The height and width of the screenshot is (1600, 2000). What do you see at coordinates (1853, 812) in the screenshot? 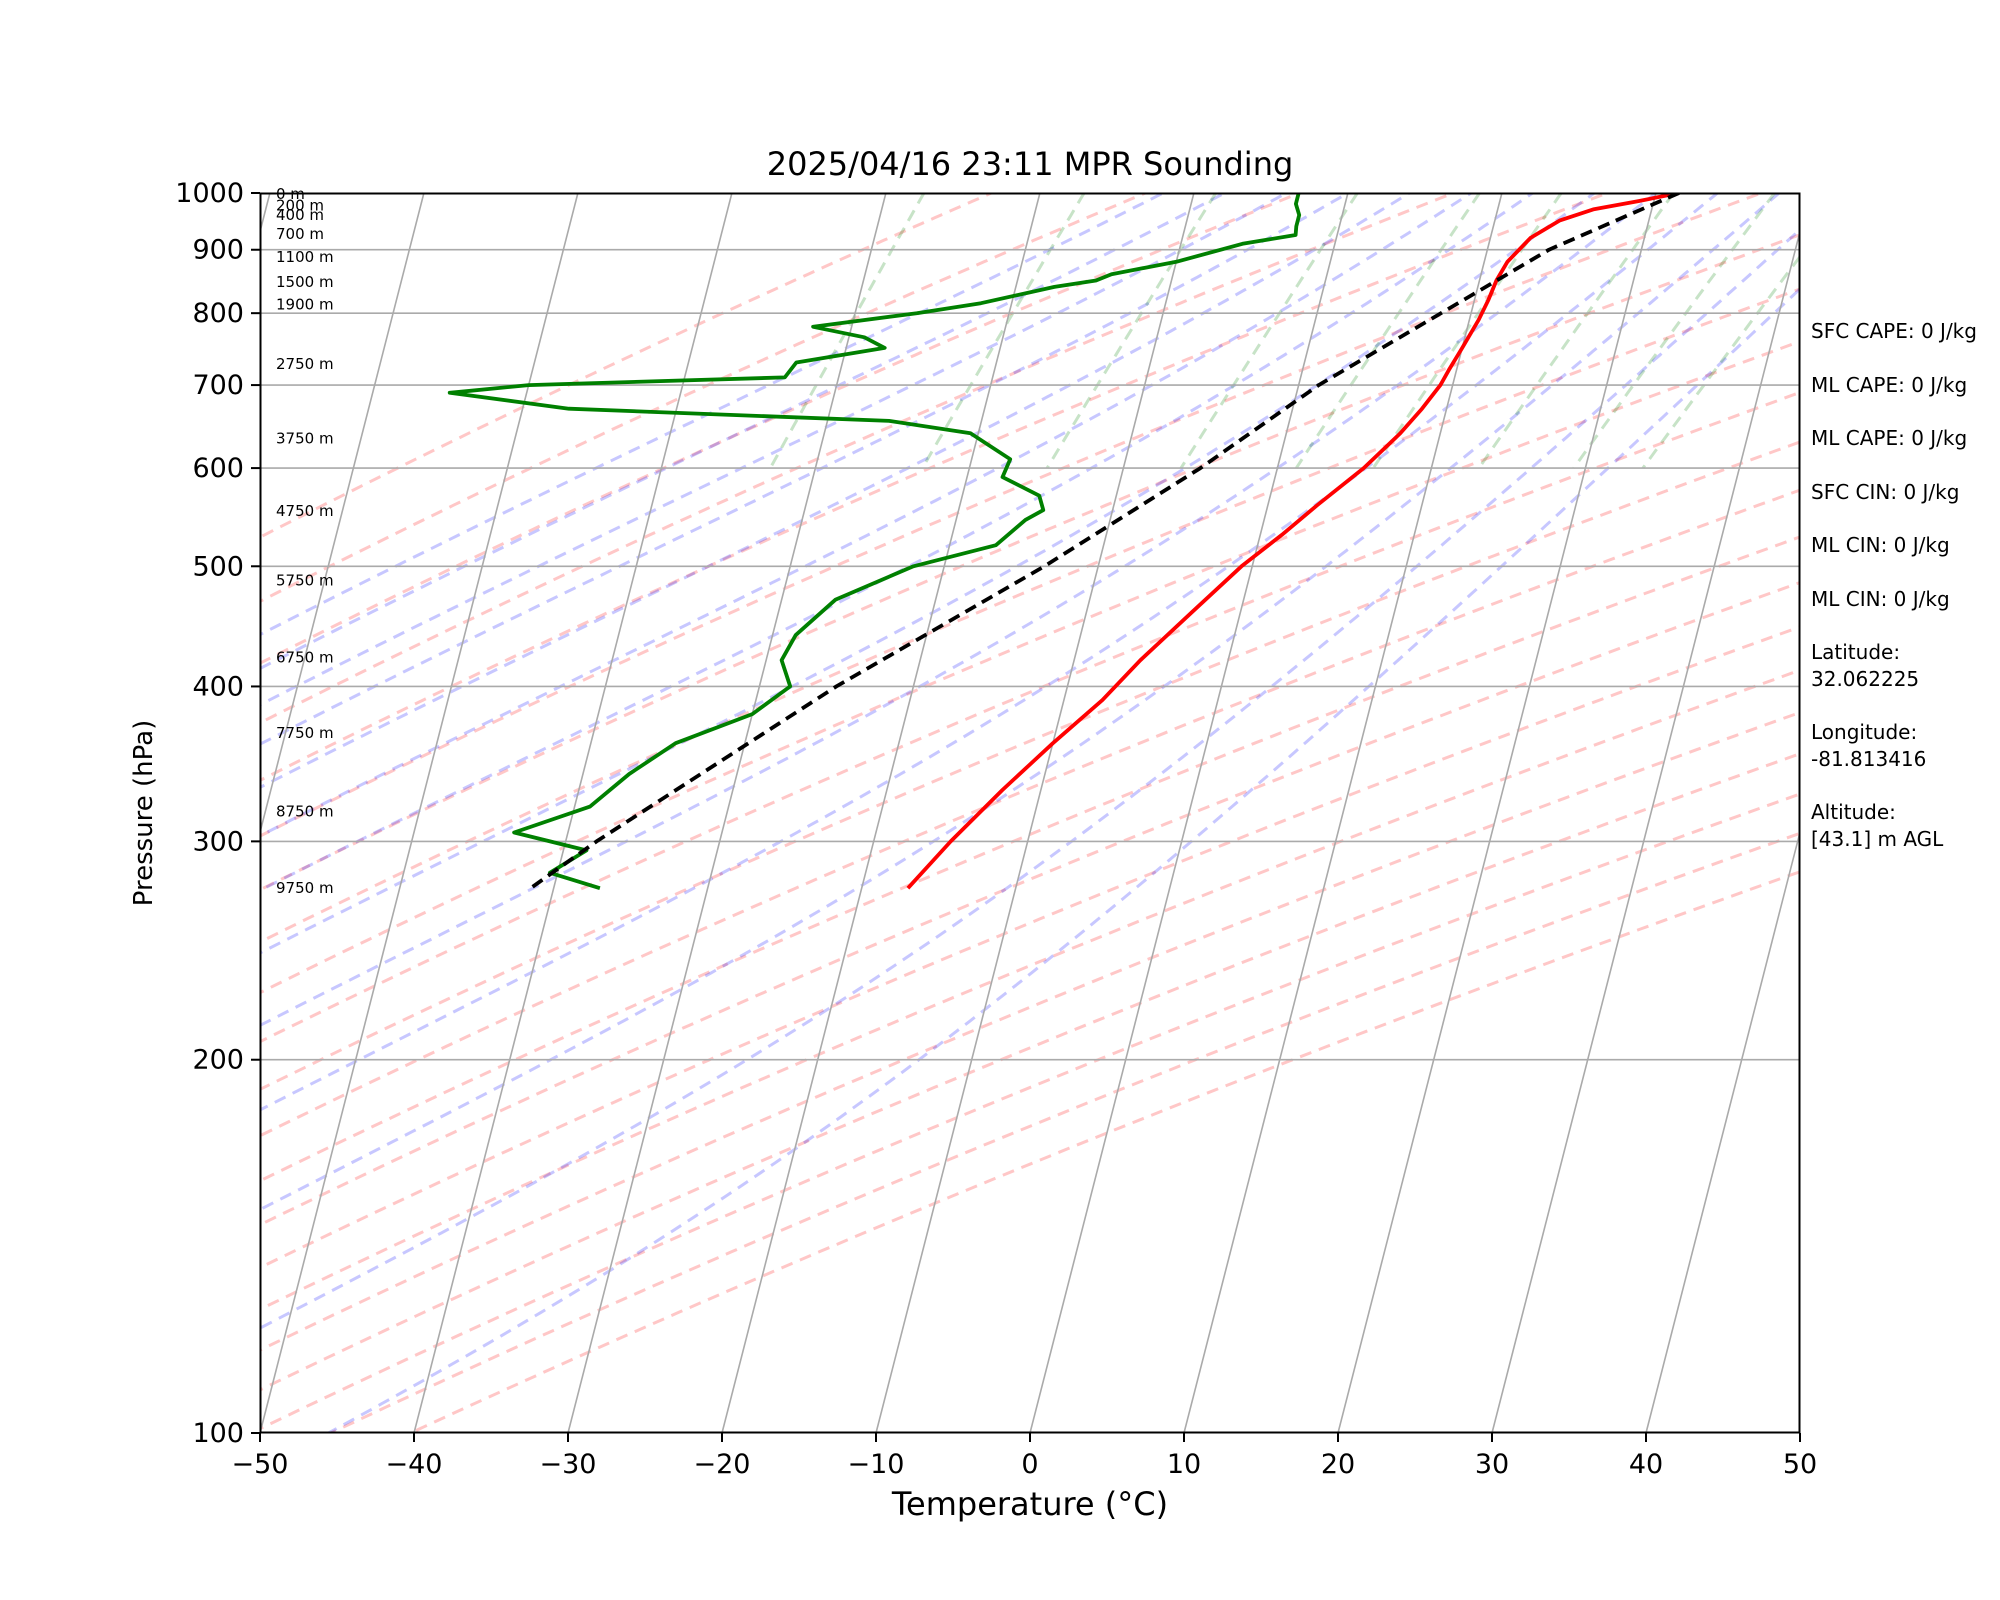
I see `altitude-label: Altitude:` at bounding box center [1853, 812].